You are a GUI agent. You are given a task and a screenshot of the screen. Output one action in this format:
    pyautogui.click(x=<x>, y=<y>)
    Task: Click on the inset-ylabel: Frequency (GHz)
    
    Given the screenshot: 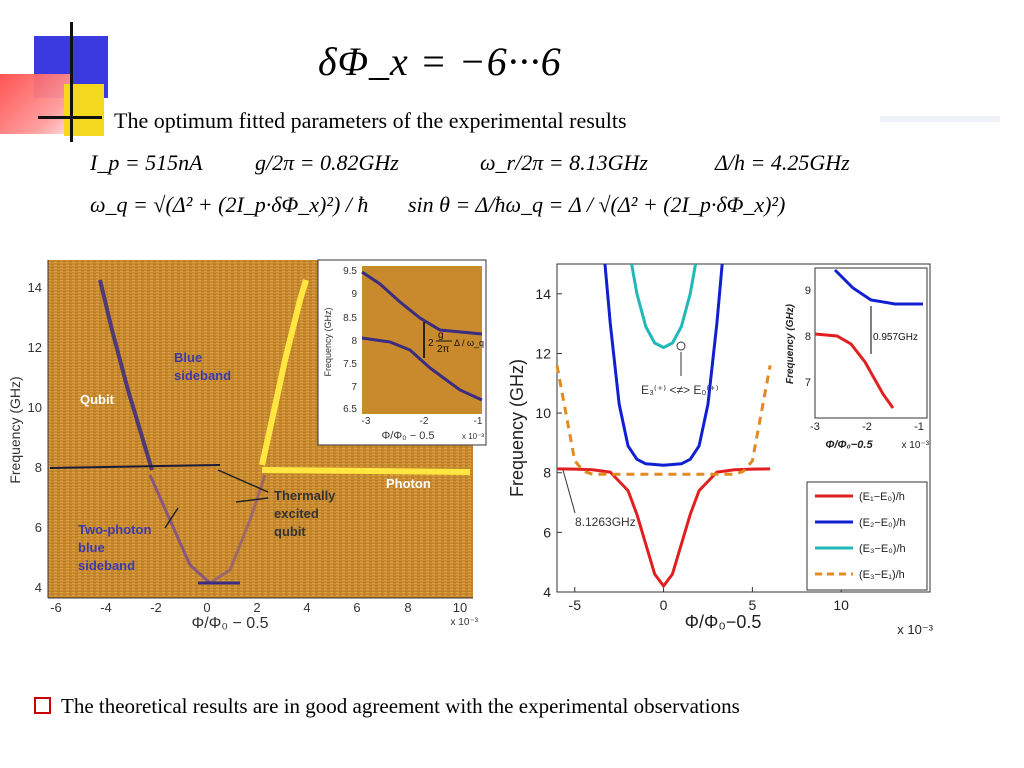 What is the action you would take?
    pyautogui.click(x=328, y=341)
    